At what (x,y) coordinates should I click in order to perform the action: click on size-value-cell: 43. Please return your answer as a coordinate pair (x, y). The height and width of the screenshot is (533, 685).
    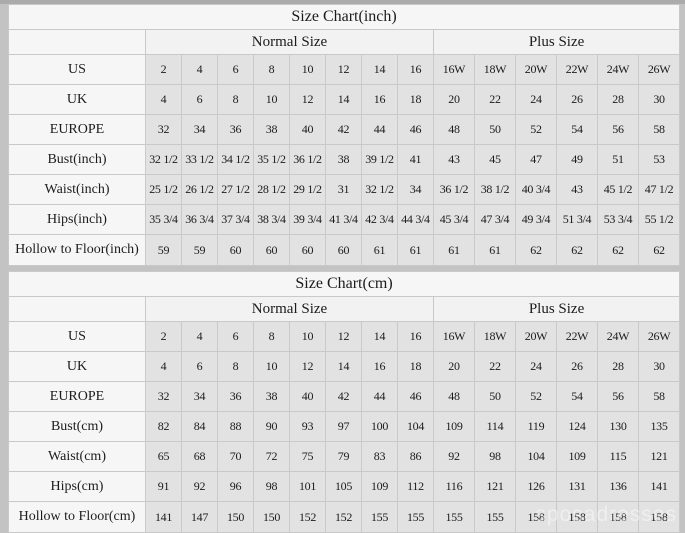
    Looking at the image, I should click on (577, 189).